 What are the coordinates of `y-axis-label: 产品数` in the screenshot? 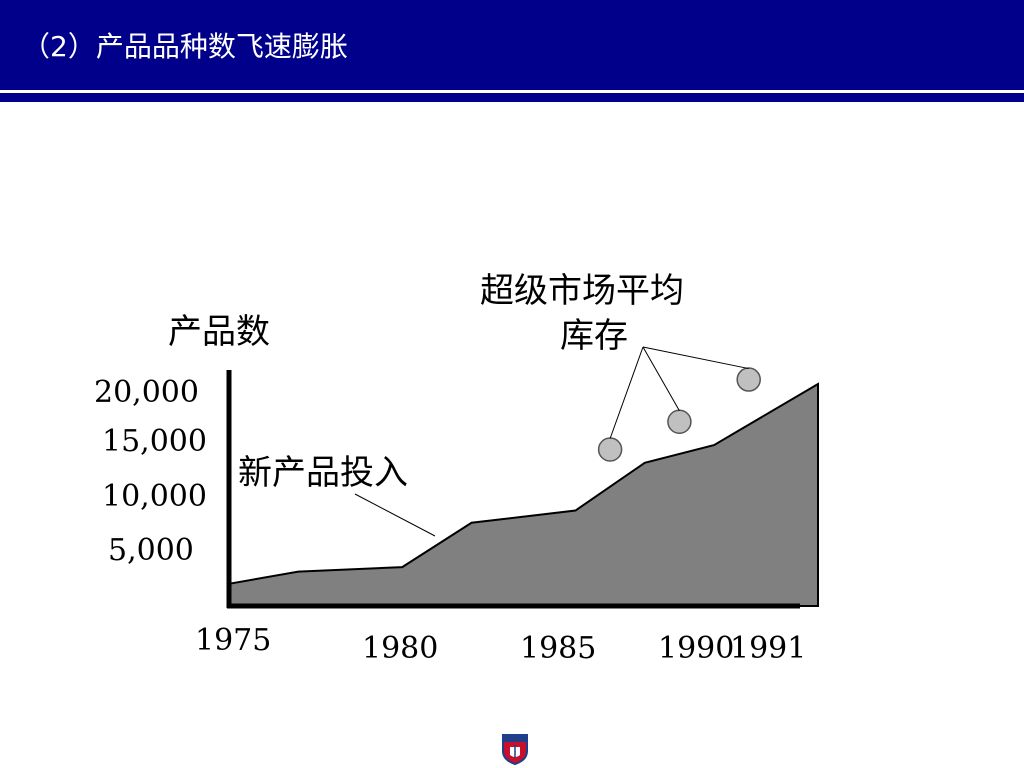 It's located at (219, 332).